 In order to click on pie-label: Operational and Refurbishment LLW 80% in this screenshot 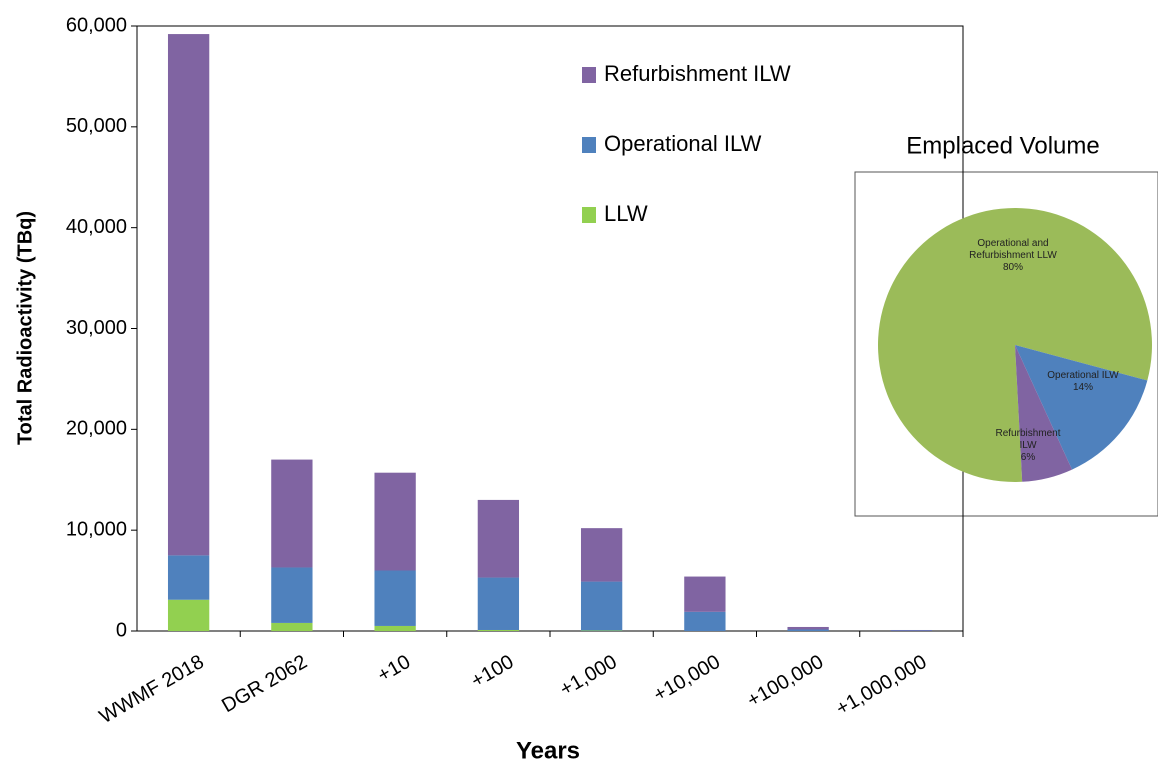, I will do `click(1013, 256)`.